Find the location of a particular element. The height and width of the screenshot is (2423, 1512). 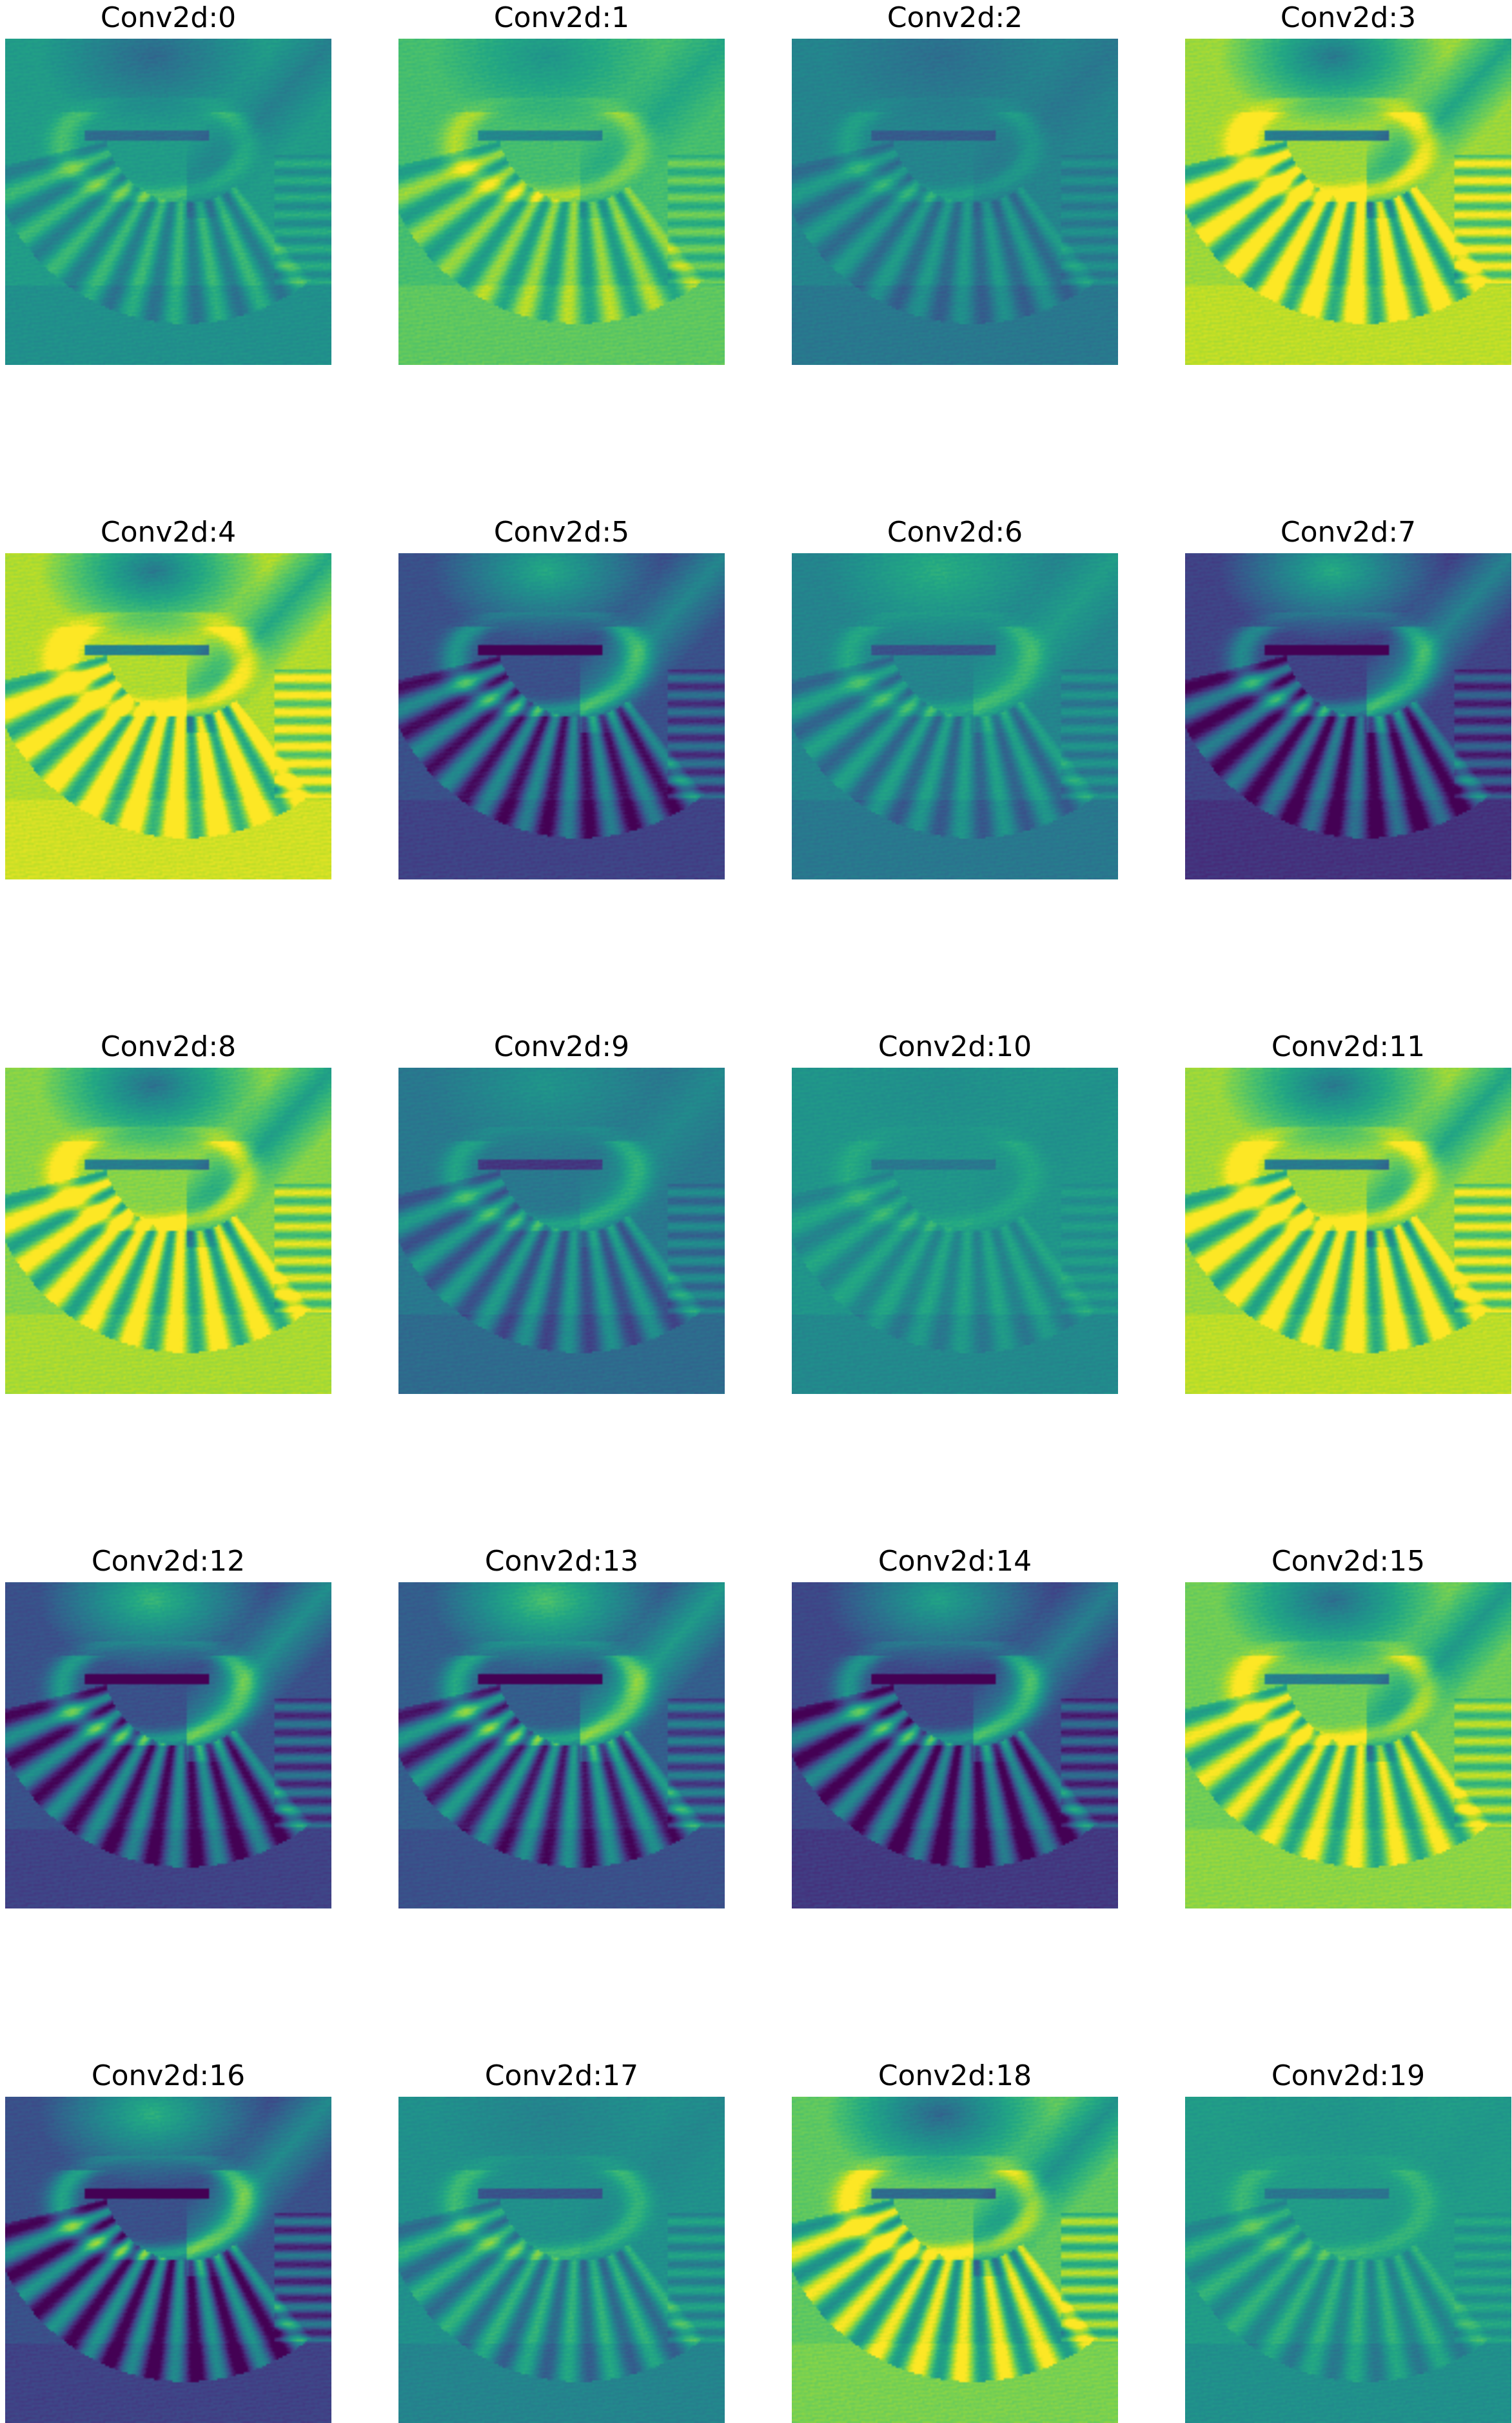

feature-map-panel: Conv2d:11 is located at coordinates (1348, 1211).